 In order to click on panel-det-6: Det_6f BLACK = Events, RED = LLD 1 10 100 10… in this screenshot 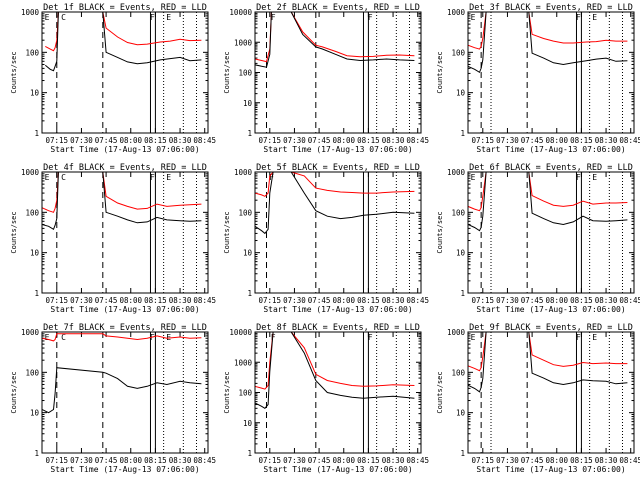, I will do `click(538, 238)`.